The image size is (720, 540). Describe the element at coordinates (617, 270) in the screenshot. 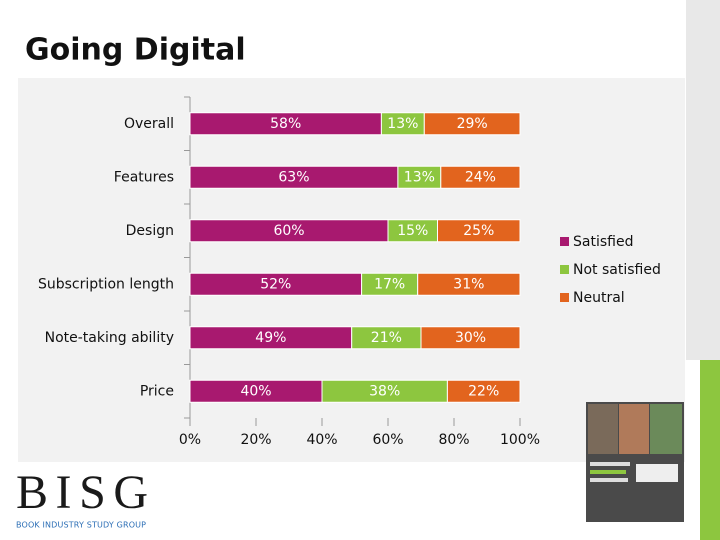

I see `legend-label: Not satisfied` at that location.